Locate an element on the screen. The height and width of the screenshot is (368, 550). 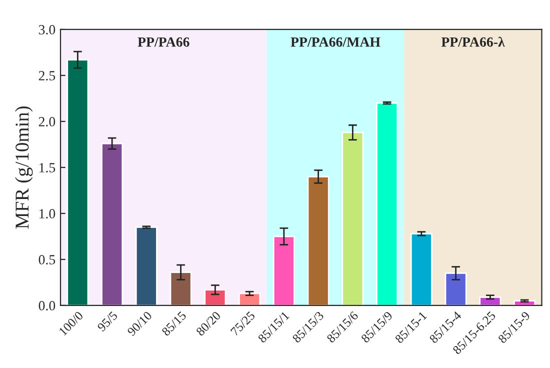
y-tick-label: 1.5 is located at coordinates (48, 167).